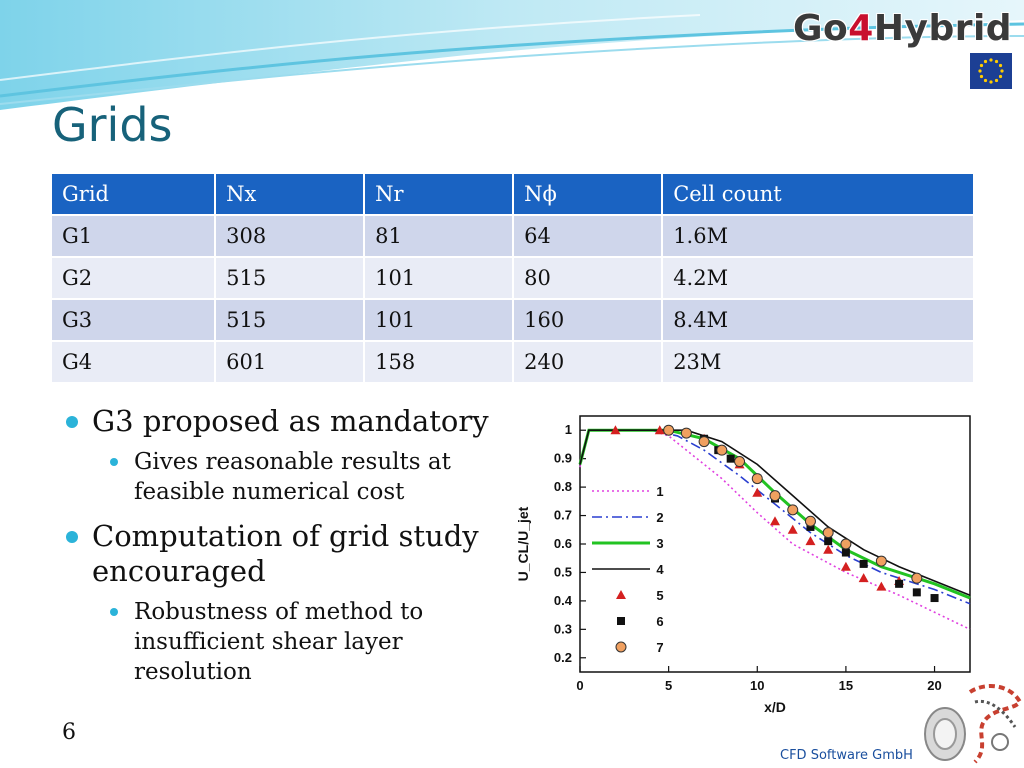 This screenshot has height=768, width=1024. What do you see at coordinates (588, 194) in the screenshot?
I see `header-nphi: Nϕ` at bounding box center [588, 194].